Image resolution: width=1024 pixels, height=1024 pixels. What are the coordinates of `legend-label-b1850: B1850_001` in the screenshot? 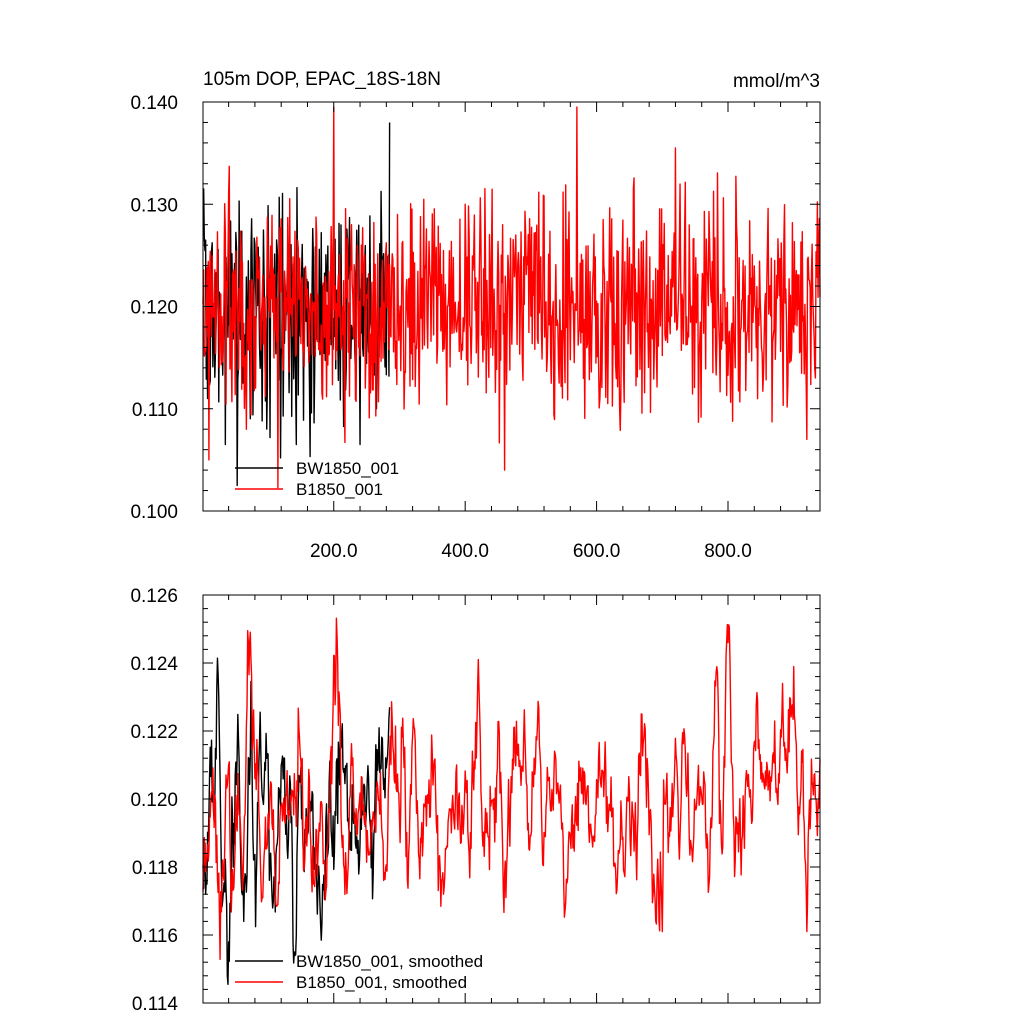 It's located at (339, 489).